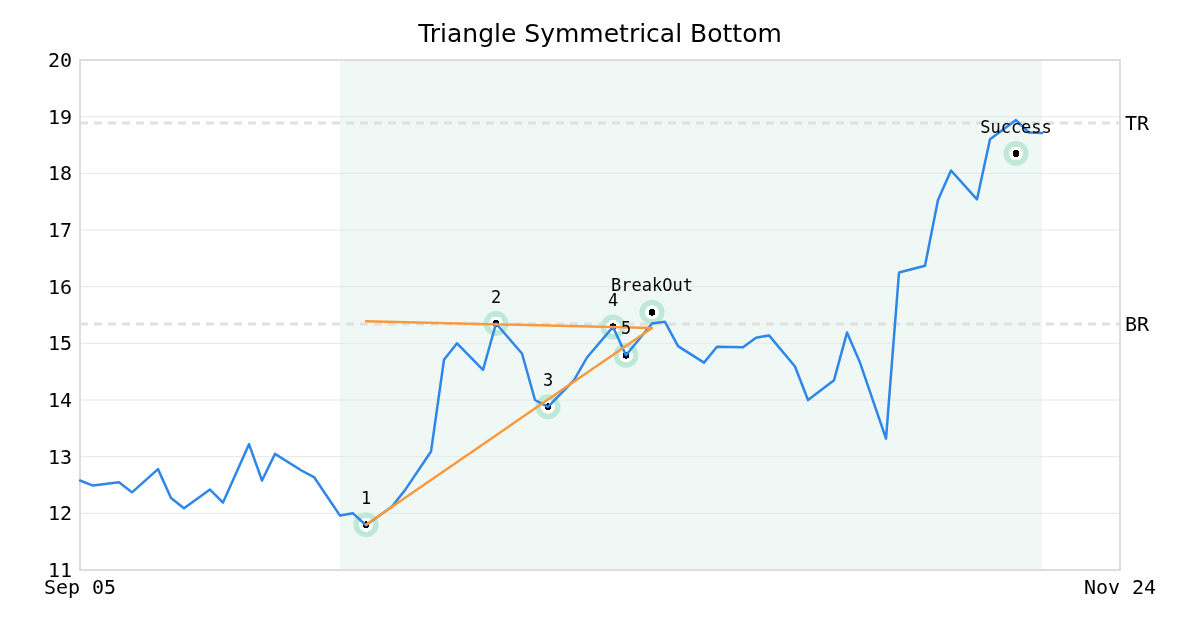  What do you see at coordinates (496, 296) in the screenshot?
I see `annotation: 2` at bounding box center [496, 296].